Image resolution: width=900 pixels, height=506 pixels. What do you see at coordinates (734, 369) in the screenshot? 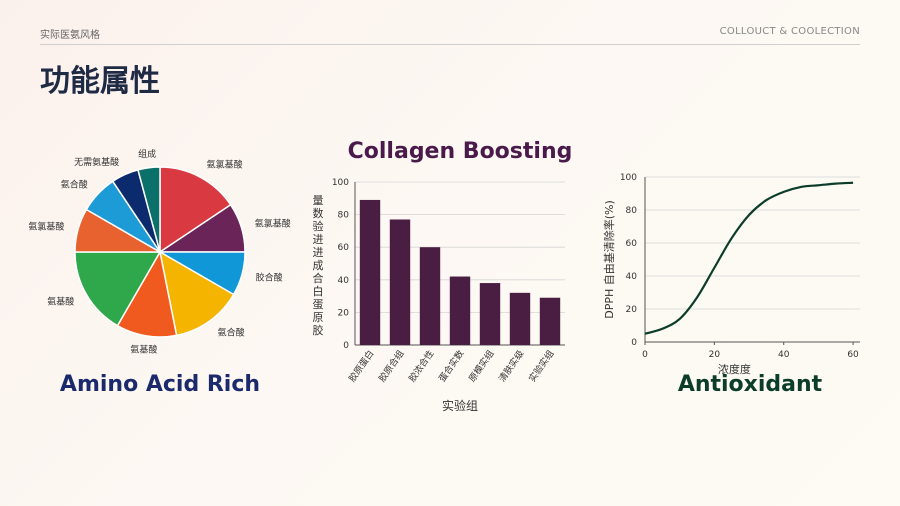
I see `x-axis-label: 浓度度` at bounding box center [734, 369].